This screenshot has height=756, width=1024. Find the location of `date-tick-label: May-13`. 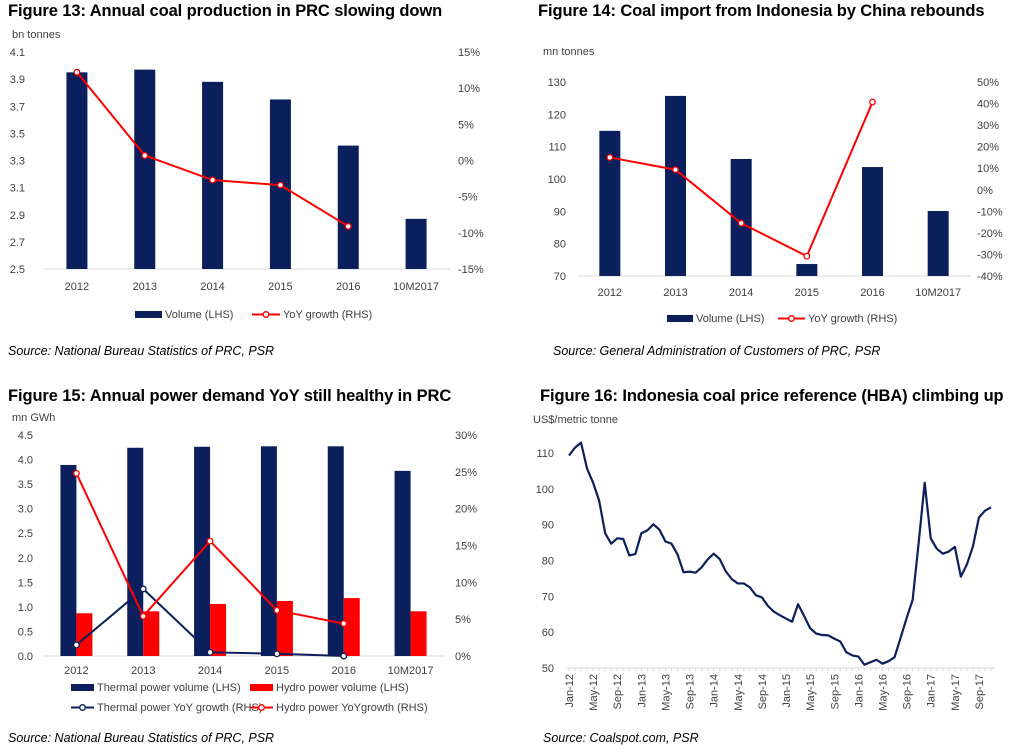

date-tick-label: May-13 is located at coordinates (666, 692).